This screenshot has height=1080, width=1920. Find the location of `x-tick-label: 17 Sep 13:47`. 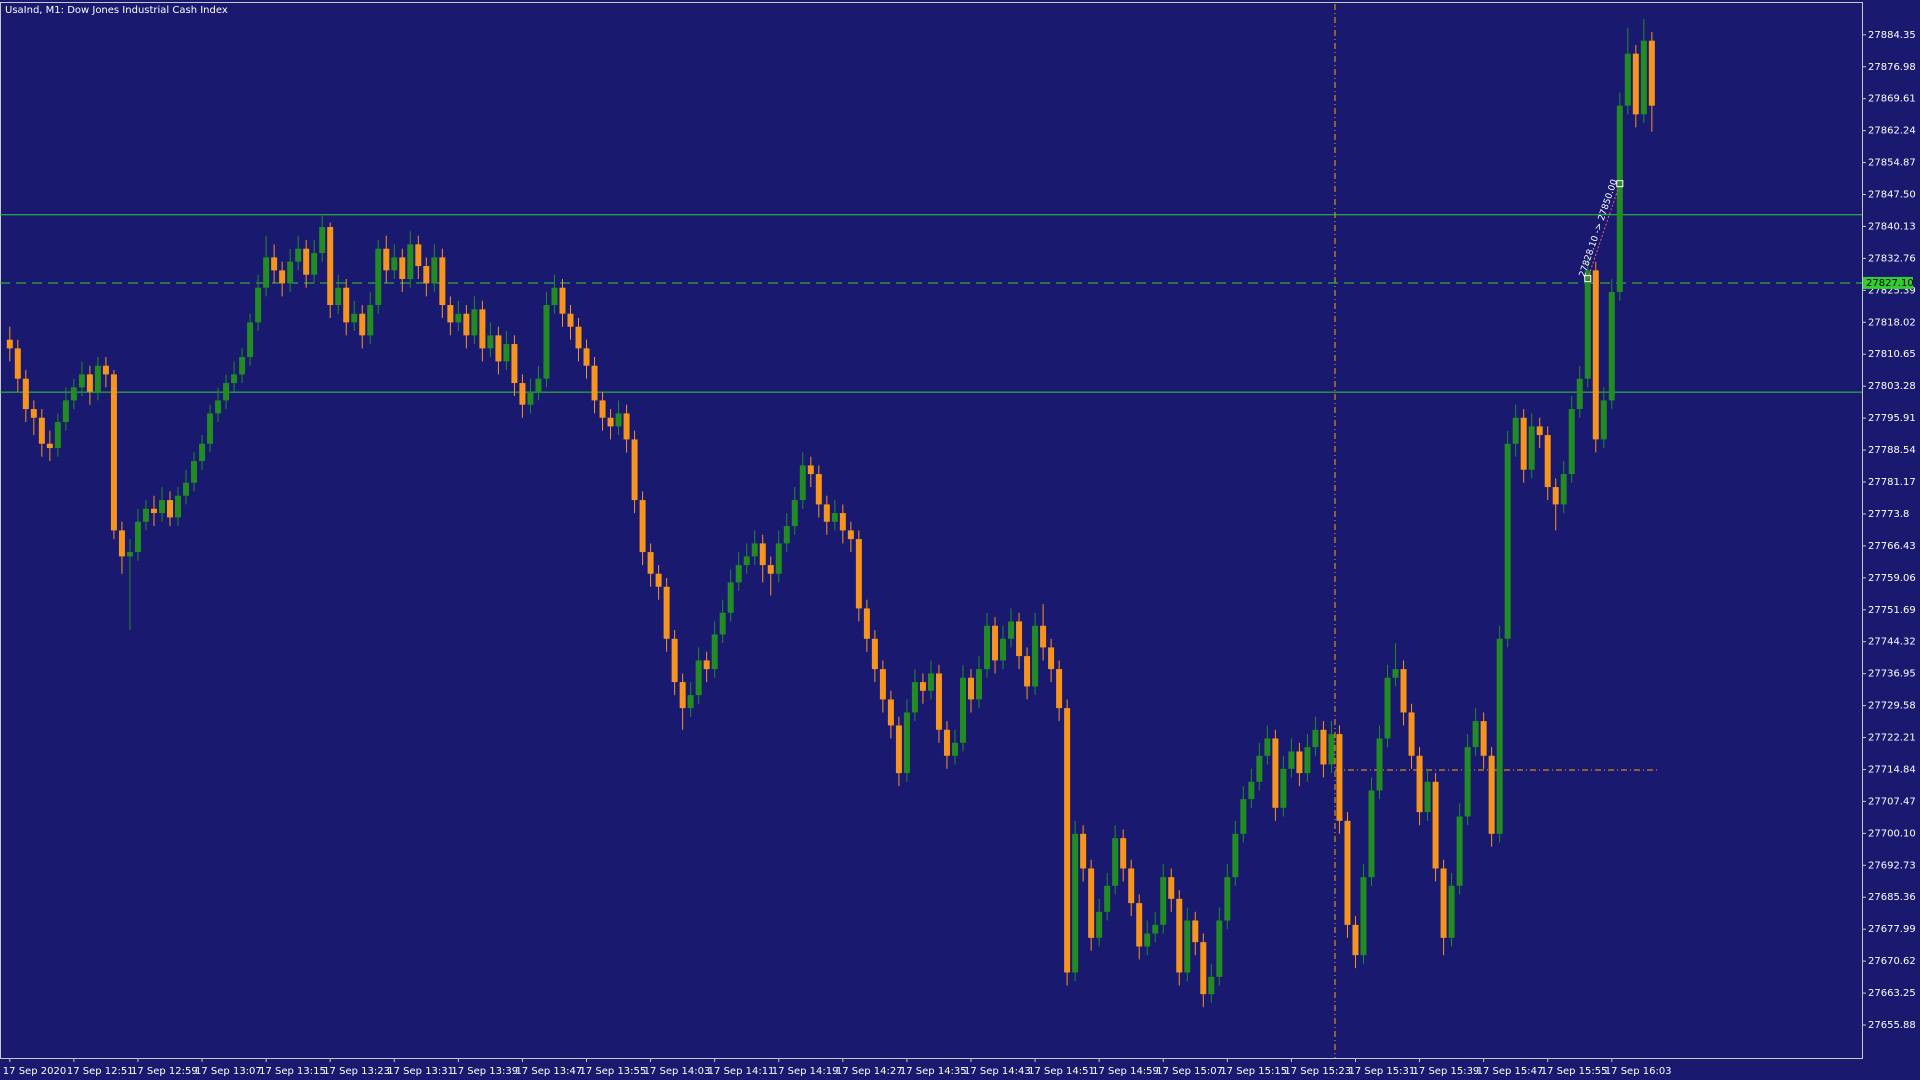

x-tick-label: 17 Sep 13:47 is located at coordinates (548, 1071).